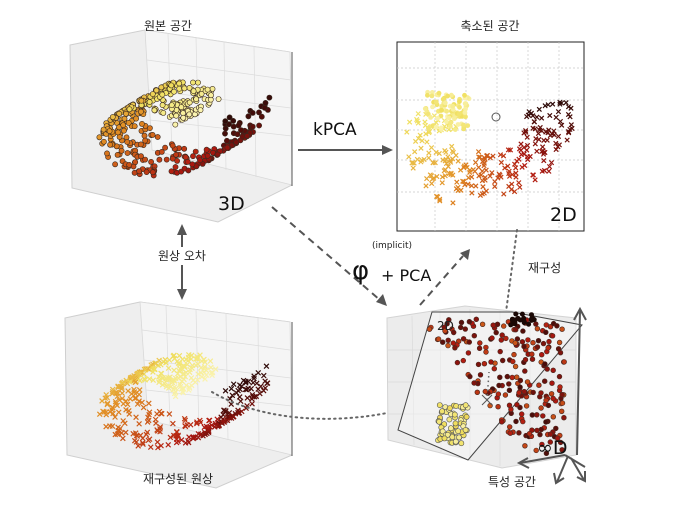  I want to click on reduced-space-plot, so click(490, 136).